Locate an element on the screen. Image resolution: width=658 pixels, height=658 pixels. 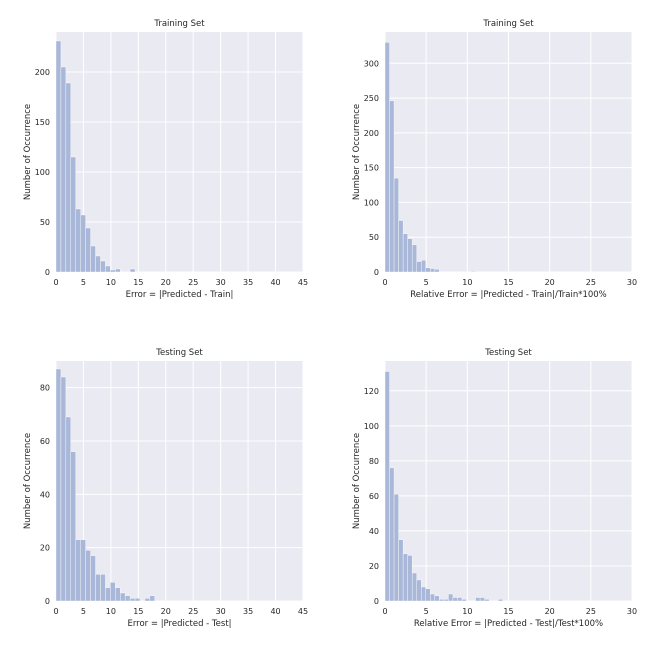
chart-title: Testing Set is located at coordinates (179, 353).